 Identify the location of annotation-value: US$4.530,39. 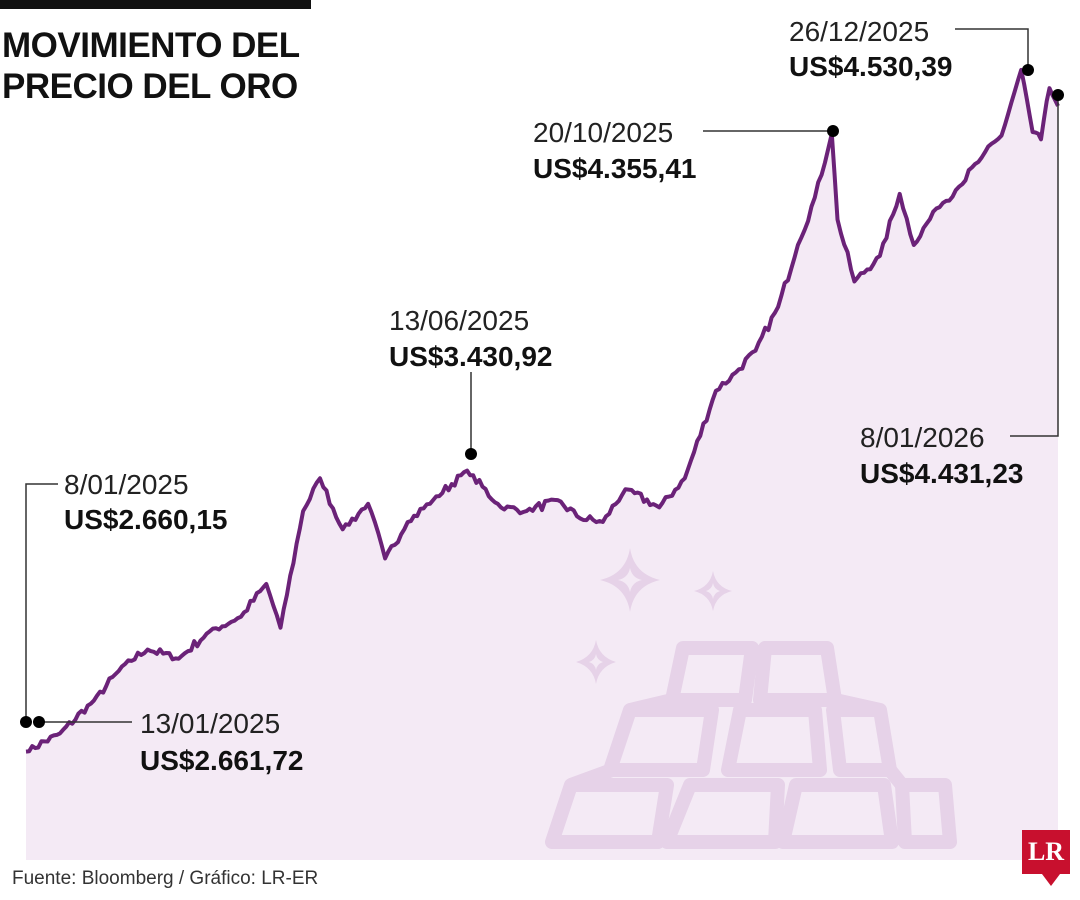
(870, 66).